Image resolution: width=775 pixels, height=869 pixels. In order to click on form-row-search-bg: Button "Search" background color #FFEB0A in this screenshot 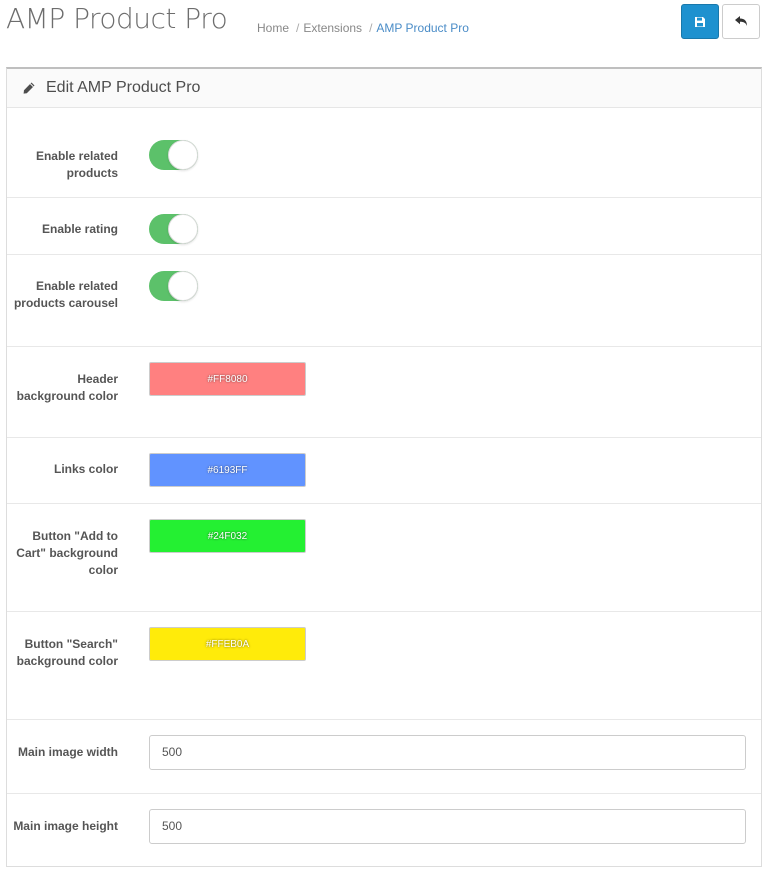, I will do `click(384, 665)`.